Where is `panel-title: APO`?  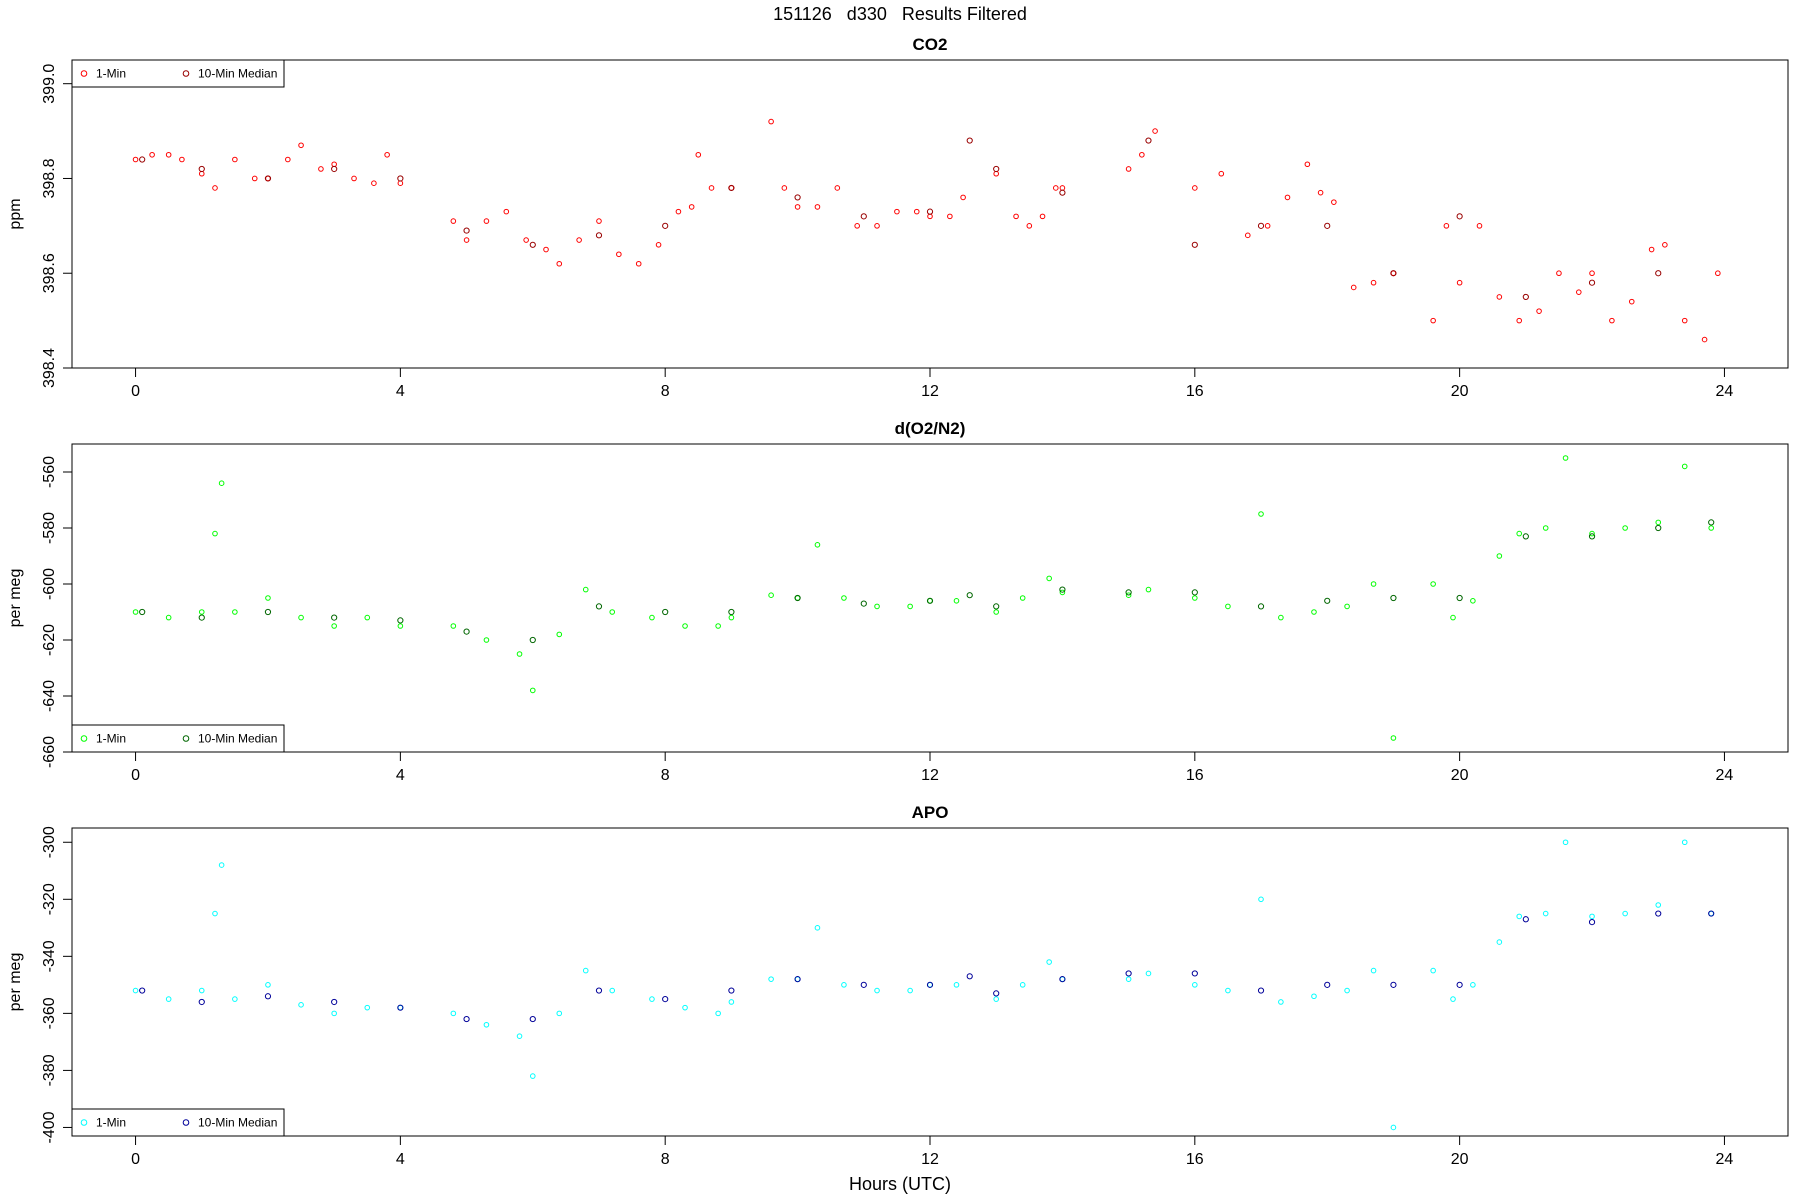
panel-title: APO is located at coordinates (930, 812).